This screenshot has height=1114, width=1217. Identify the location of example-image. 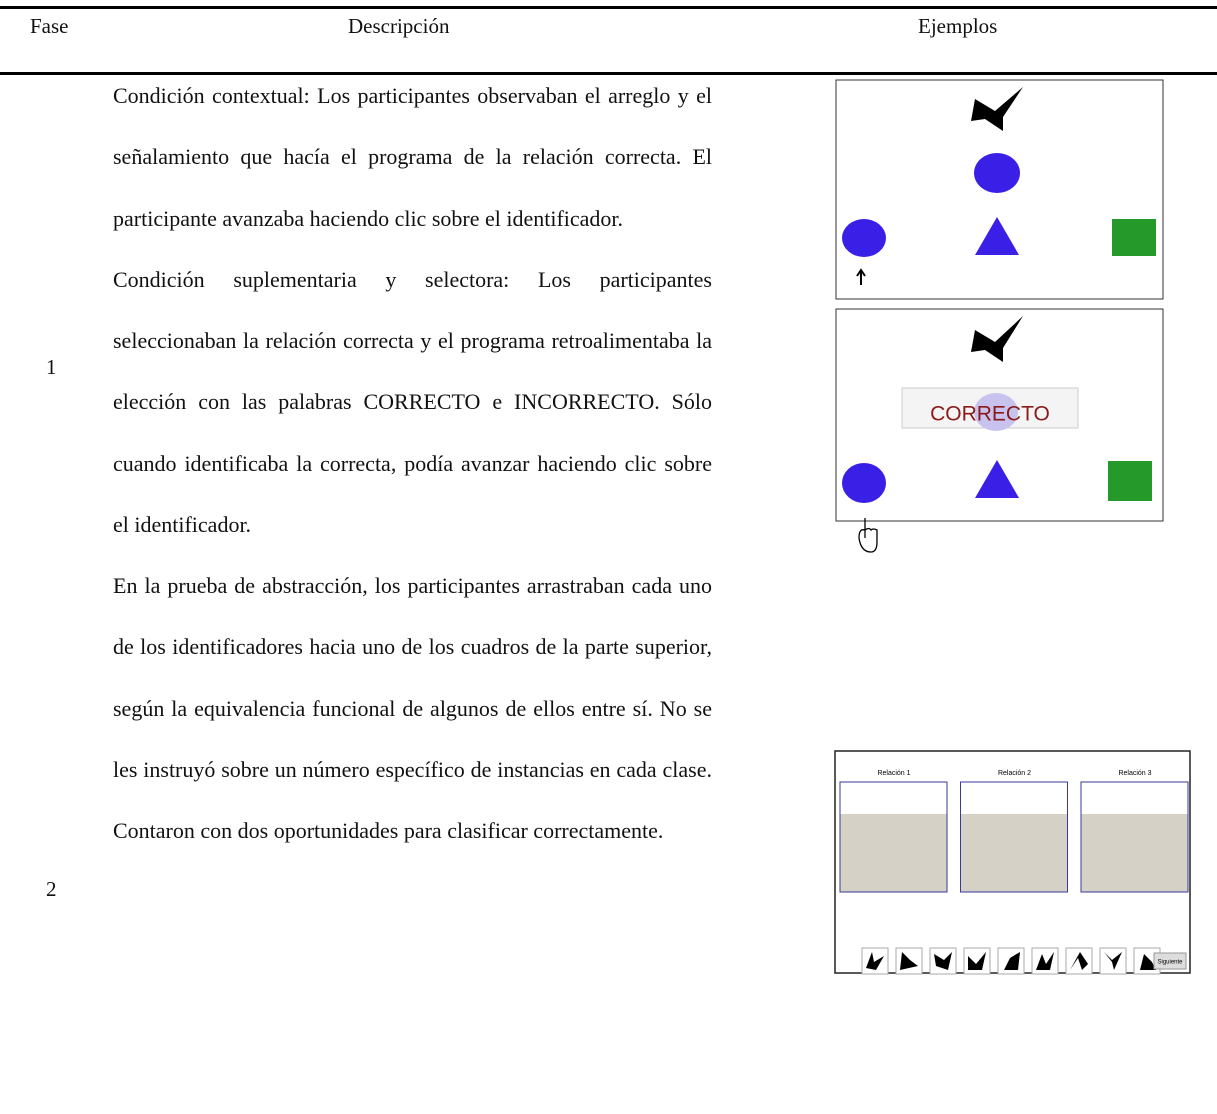
(999, 189).